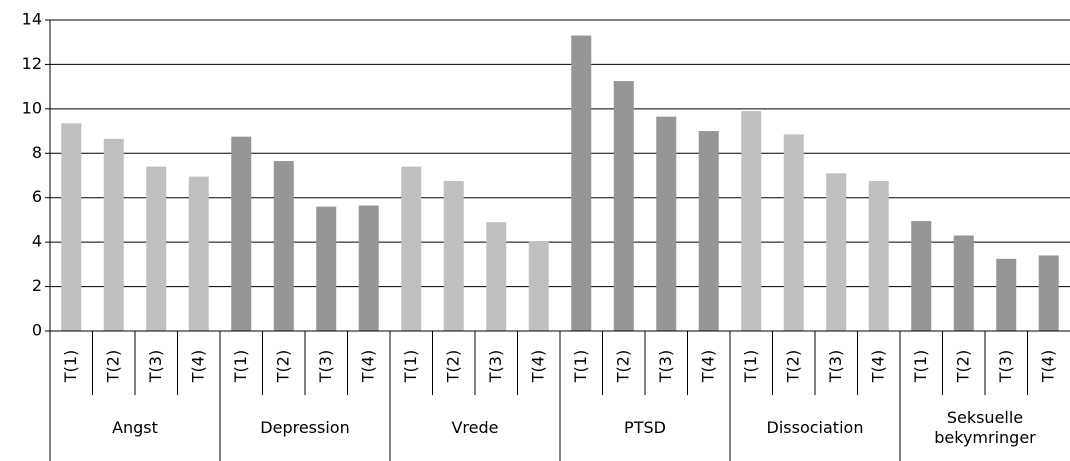 The width and height of the screenshot is (1070, 461). Describe the element at coordinates (815, 427) in the screenshot. I see `group-label: Dissociation` at that location.